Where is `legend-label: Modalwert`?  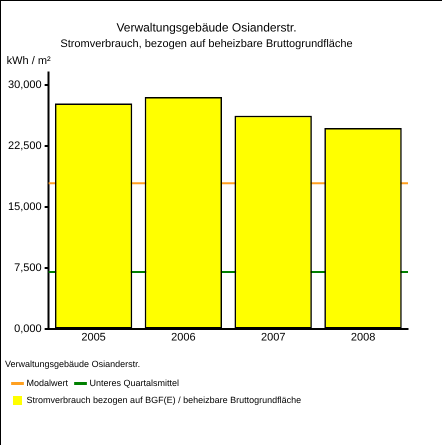
legend-label: Modalwert is located at coordinates (47, 383).